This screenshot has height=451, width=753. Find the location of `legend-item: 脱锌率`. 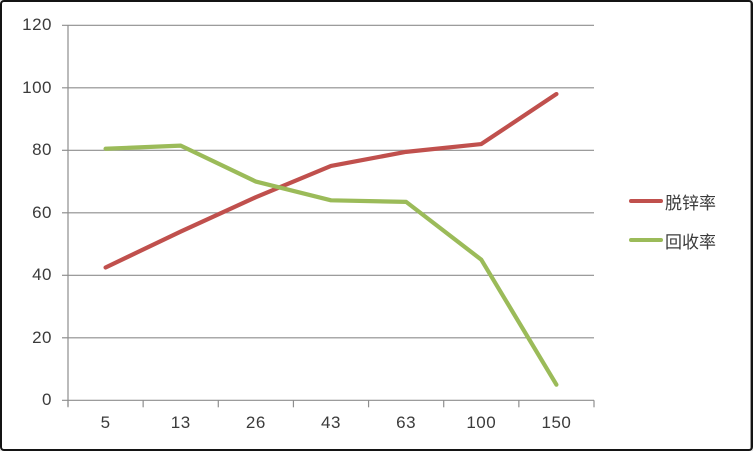

legend-item: 脱锌率 is located at coordinates (672, 201).